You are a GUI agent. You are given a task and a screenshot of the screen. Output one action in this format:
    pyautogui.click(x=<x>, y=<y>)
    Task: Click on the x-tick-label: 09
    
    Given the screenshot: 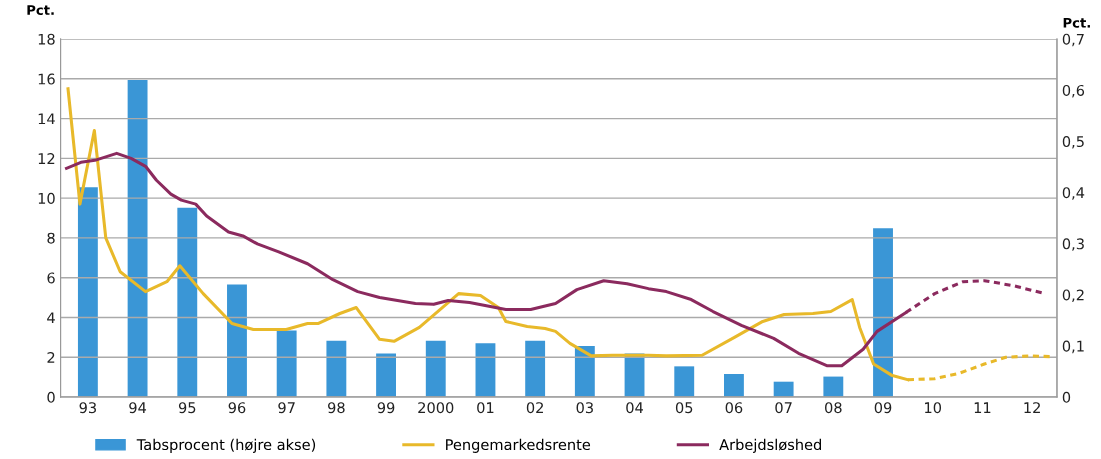 What is the action you would take?
    pyautogui.click(x=883, y=408)
    